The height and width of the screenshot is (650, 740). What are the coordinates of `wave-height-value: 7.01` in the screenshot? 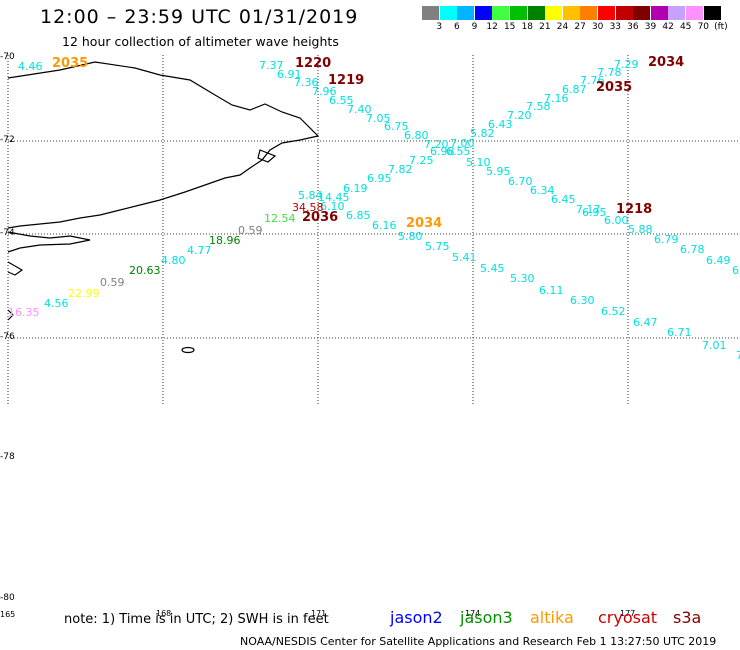 It's located at (714, 345).